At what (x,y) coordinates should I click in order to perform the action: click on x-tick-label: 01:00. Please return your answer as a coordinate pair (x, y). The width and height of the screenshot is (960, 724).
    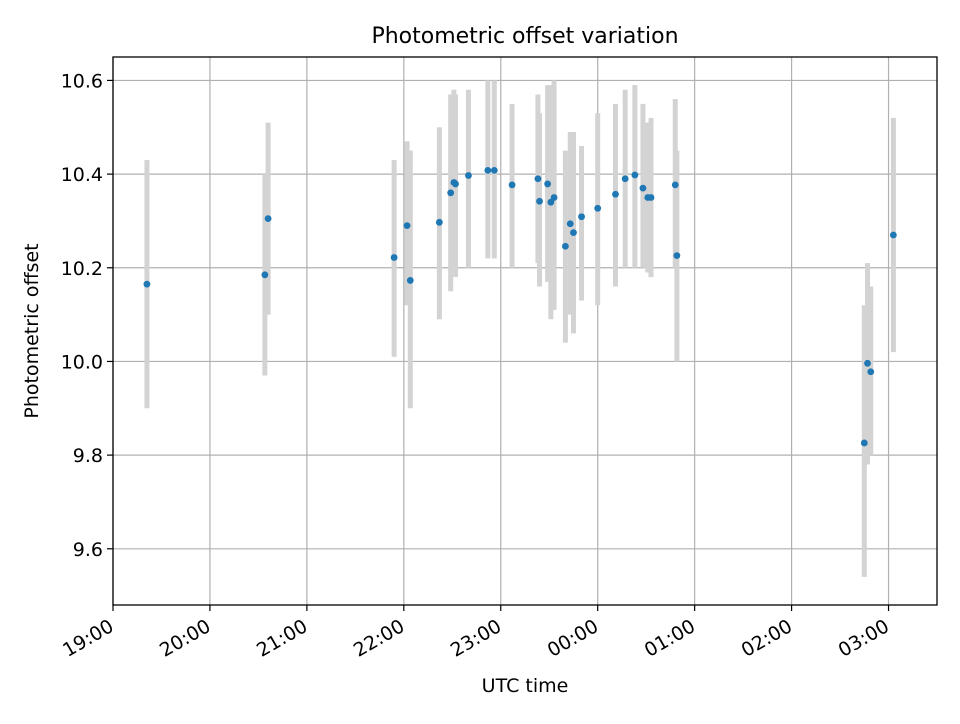
    Looking at the image, I should click on (670, 638).